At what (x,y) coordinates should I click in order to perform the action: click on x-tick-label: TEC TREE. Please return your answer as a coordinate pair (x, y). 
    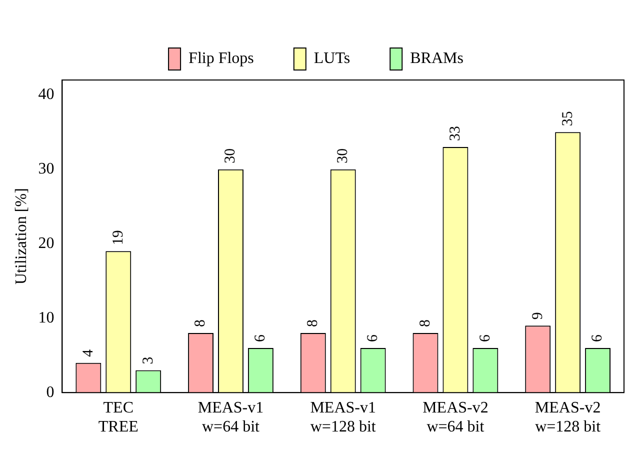
    Looking at the image, I should click on (118, 417).